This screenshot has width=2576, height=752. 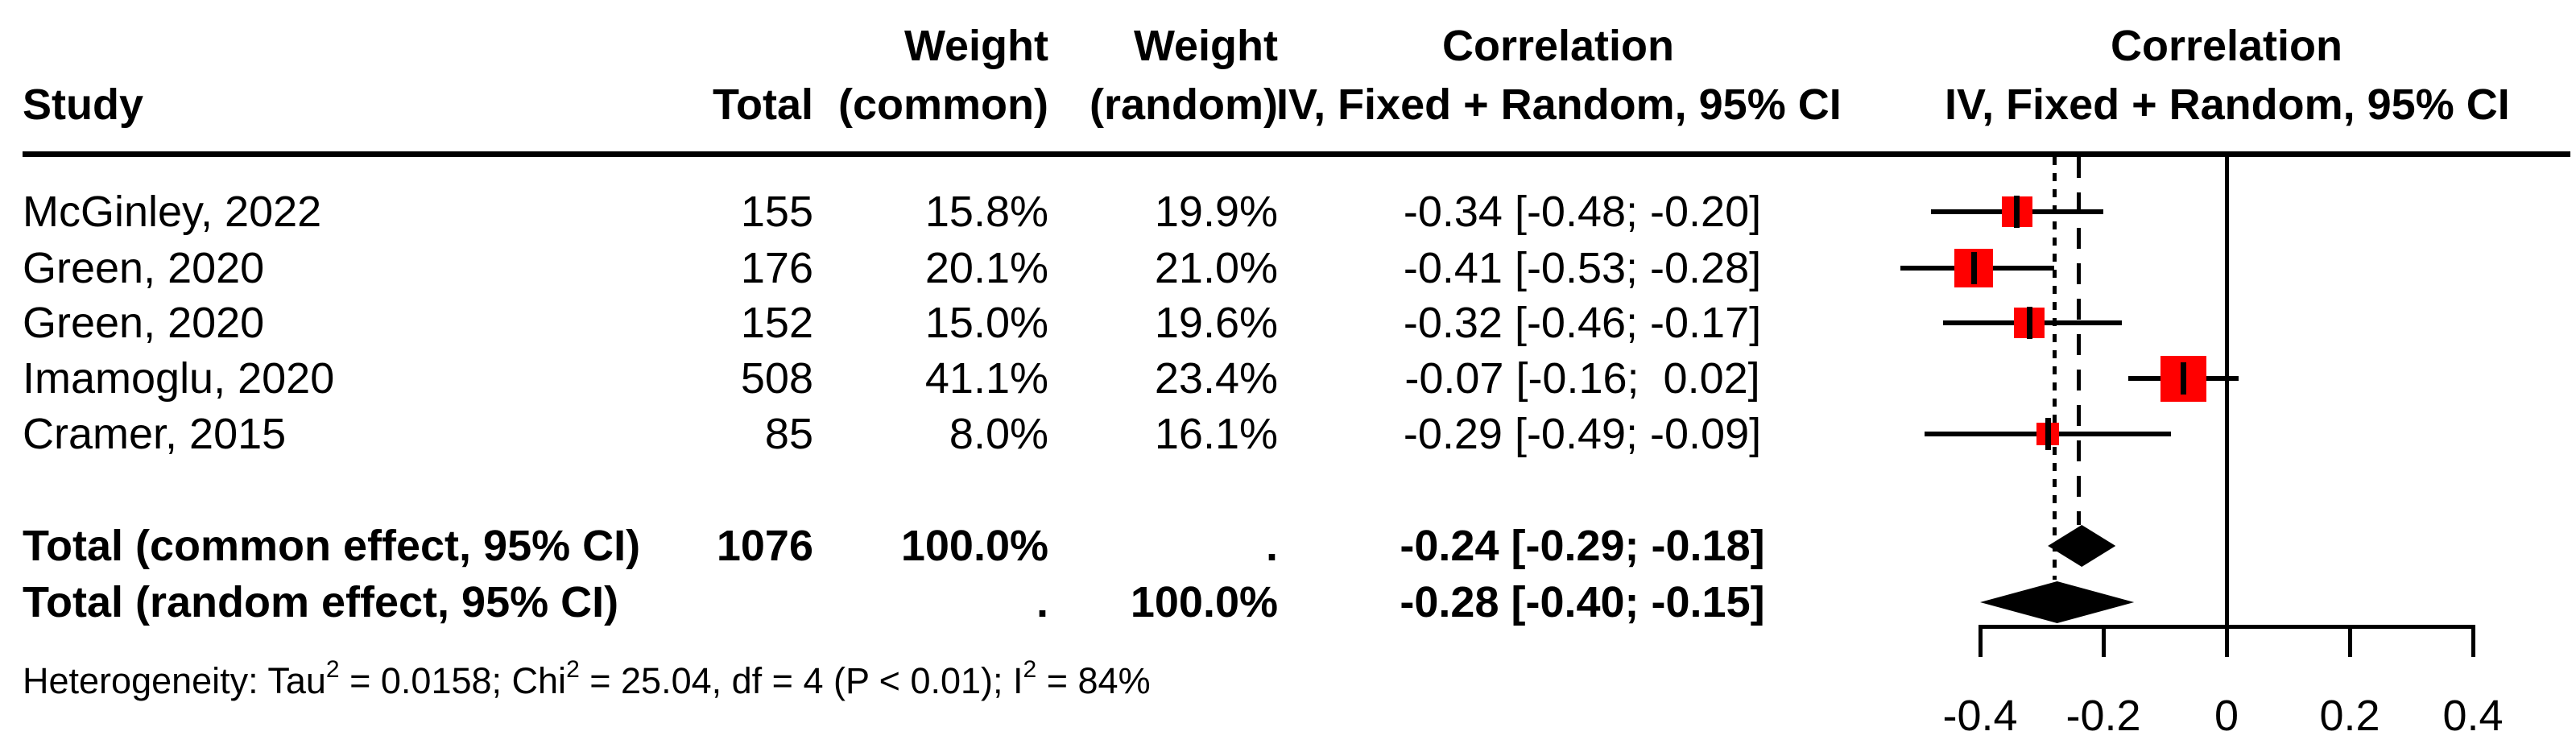 What do you see at coordinates (1583, 268) in the screenshot?
I see `ci-value: -0.41 [-0.53; -0.28]` at bounding box center [1583, 268].